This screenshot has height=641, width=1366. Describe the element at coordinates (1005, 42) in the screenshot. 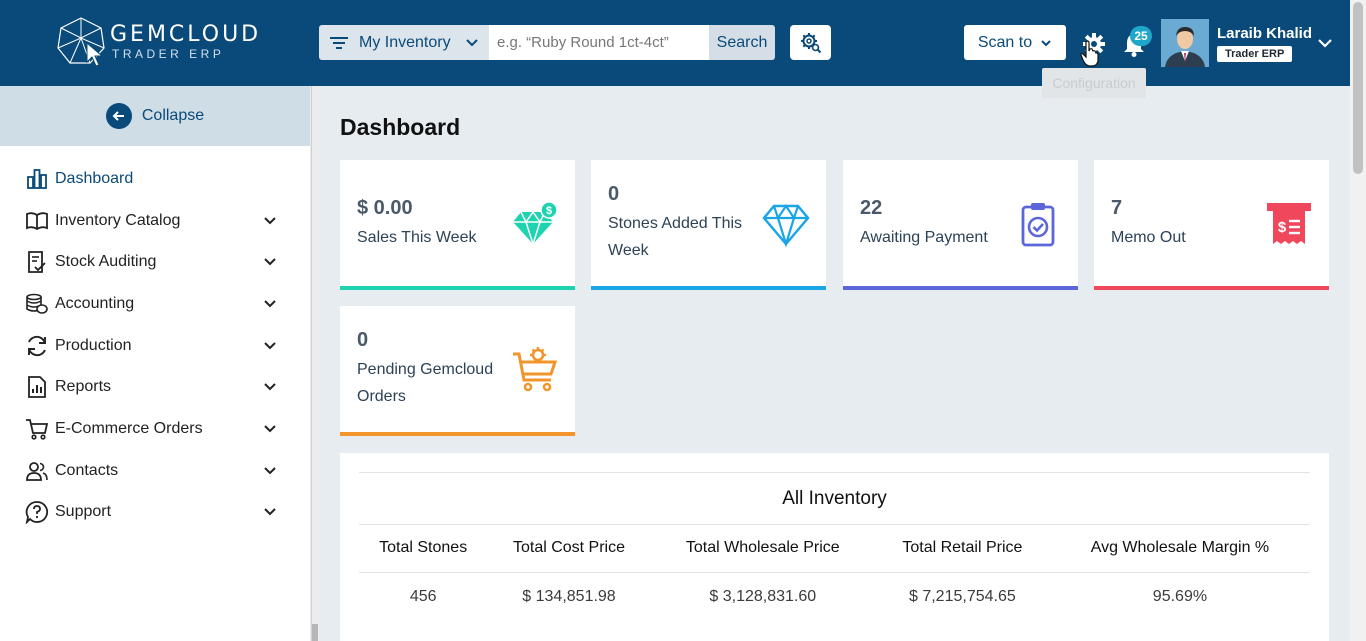

I see `scan-to-label: Scan to` at that location.